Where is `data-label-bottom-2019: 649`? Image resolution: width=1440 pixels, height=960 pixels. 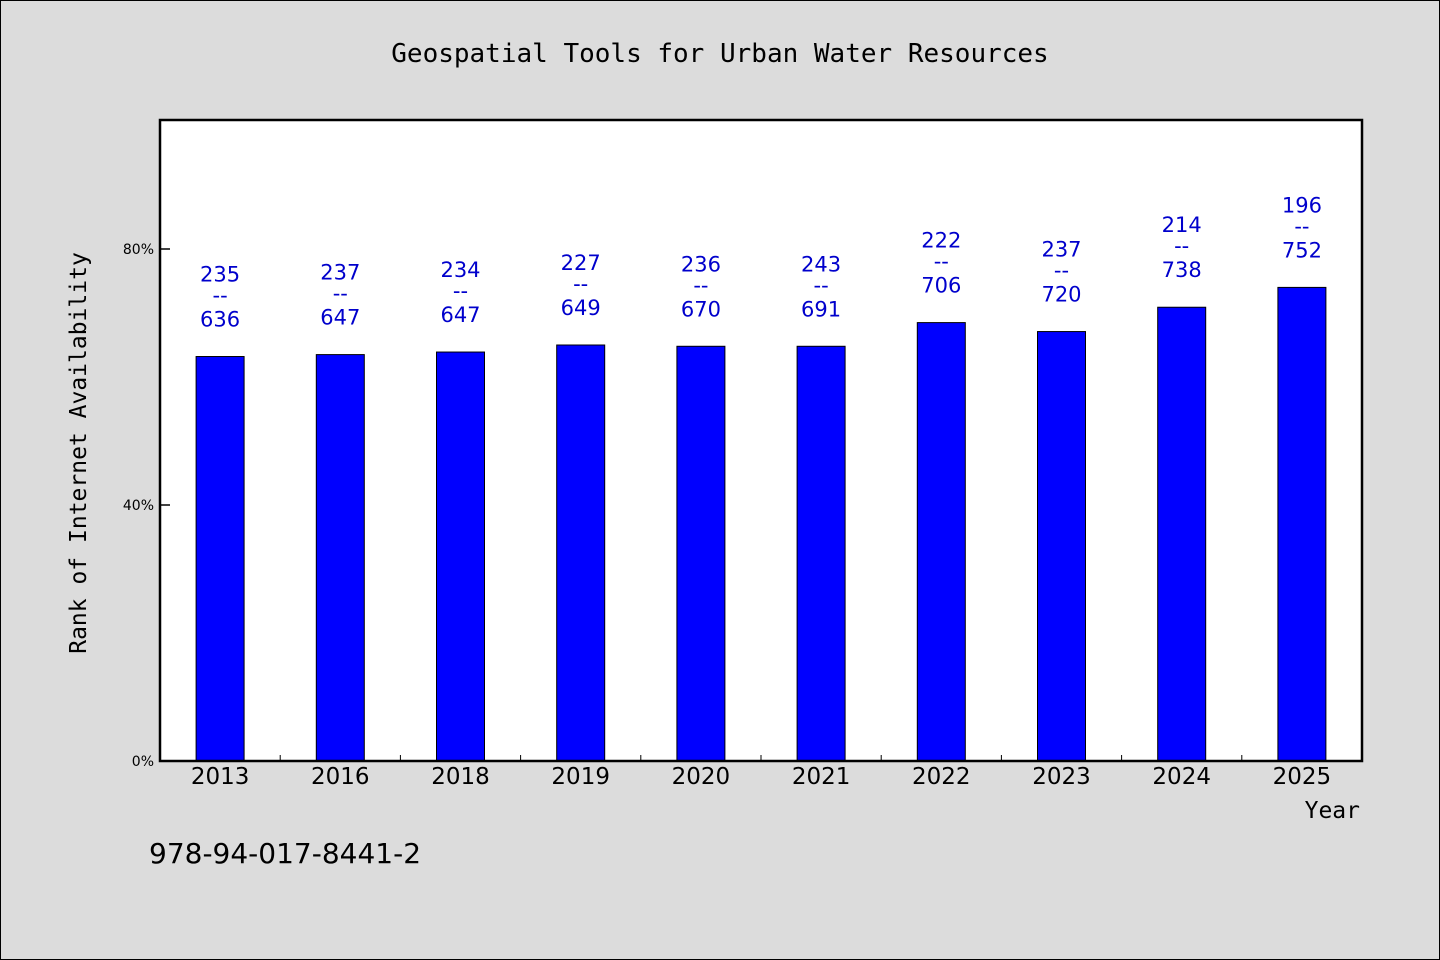
data-label-bottom-2019: 649 is located at coordinates (581, 308).